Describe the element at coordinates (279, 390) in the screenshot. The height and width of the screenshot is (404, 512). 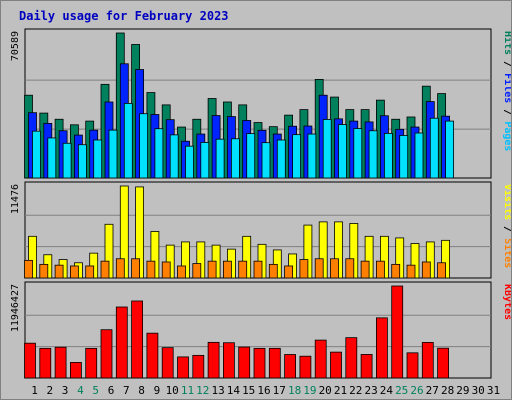
I see `x-tick-label-17: 17` at that location.